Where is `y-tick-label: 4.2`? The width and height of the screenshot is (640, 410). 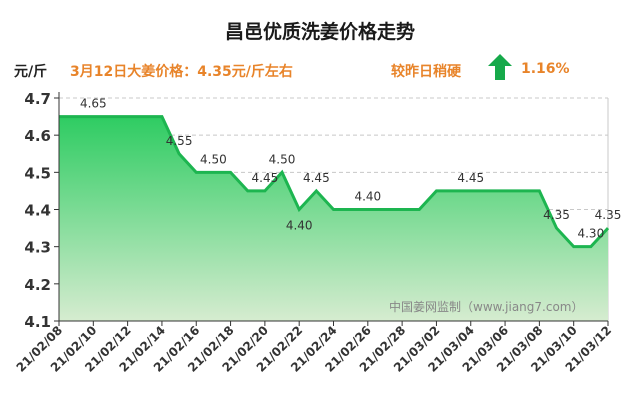 y-tick-label: 4.2 is located at coordinates (37, 285).